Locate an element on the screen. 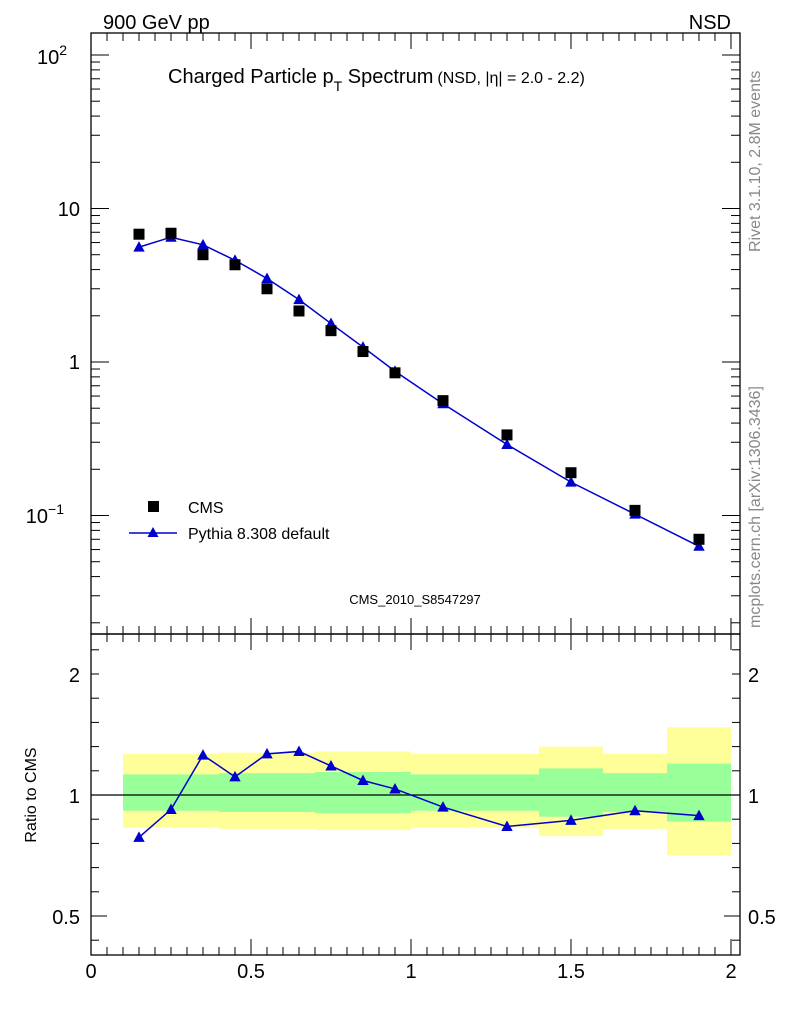 The width and height of the screenshot is (786, 1024). mcplots-label: mcplots.cern.ch [arXiv:1306.3436] is located at coordinates (755, 507).